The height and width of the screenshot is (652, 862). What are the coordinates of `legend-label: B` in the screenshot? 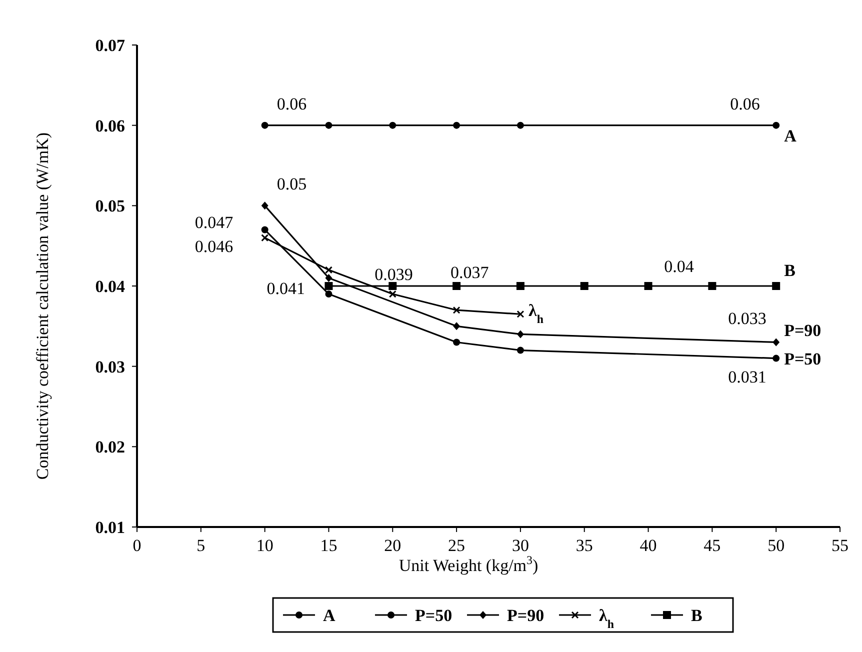 It's located at (696, 615).